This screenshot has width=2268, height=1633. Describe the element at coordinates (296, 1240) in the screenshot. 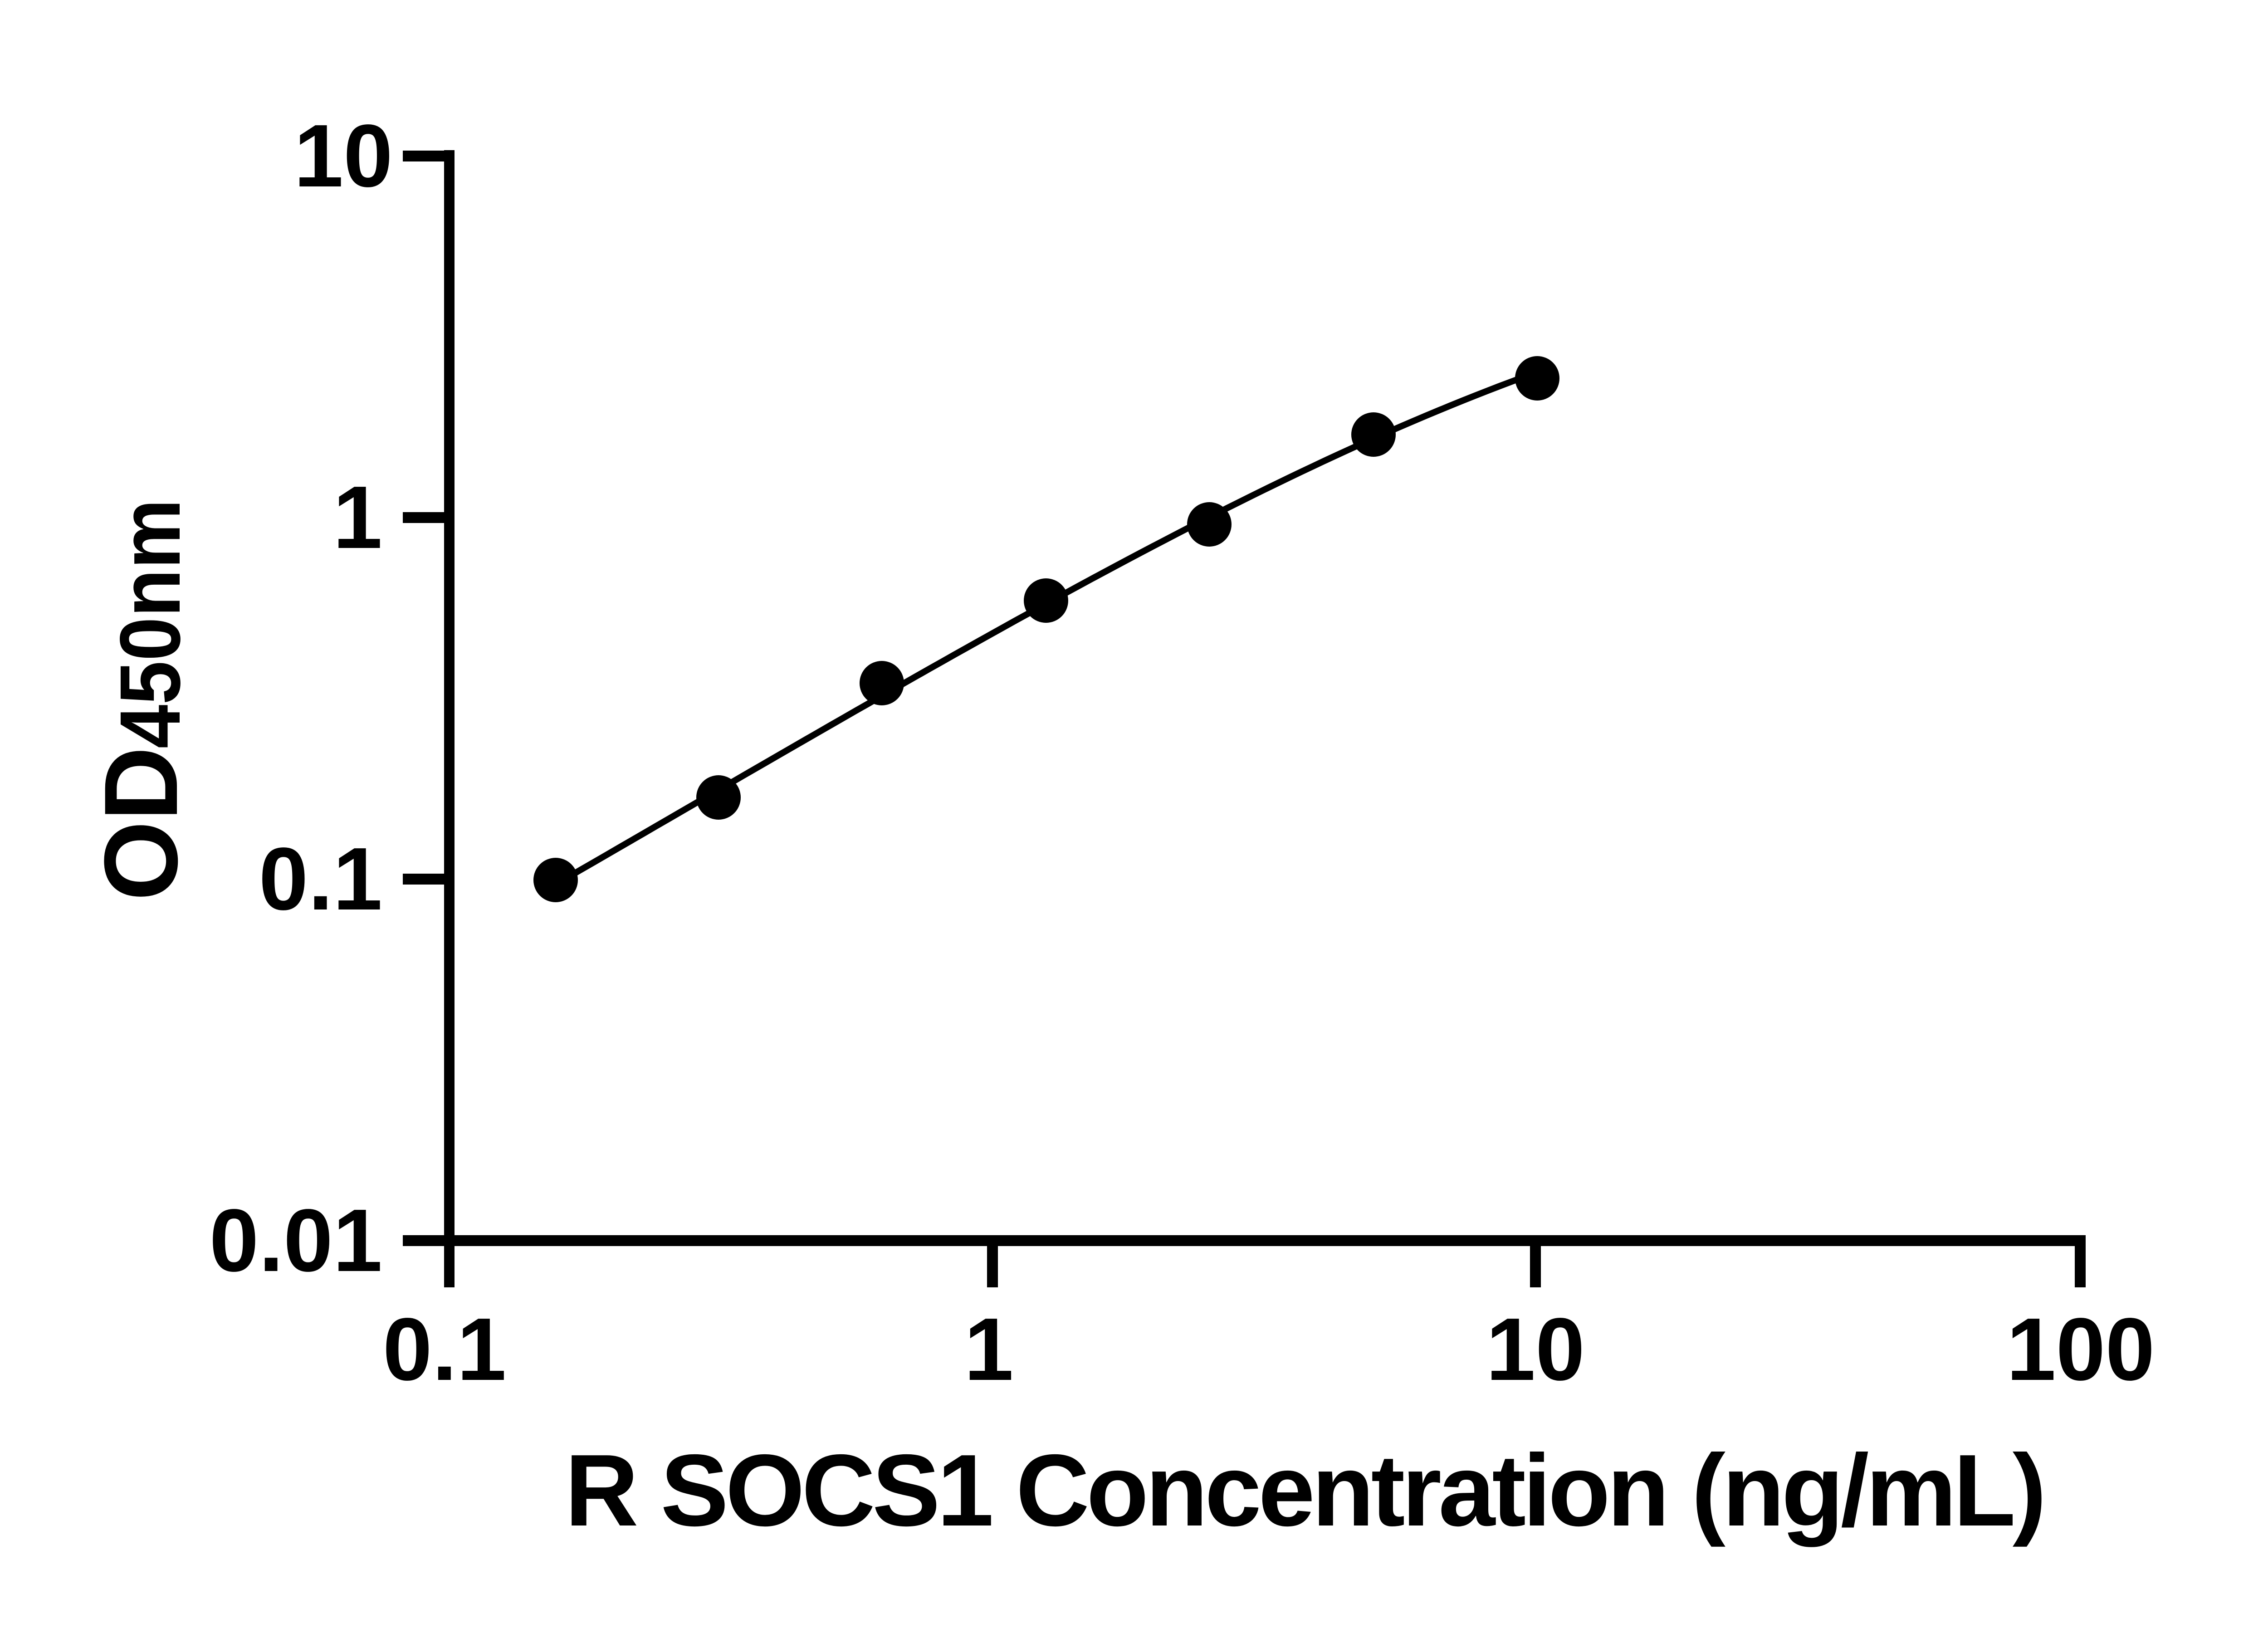

I see `svg-text: 0.01` at that location.